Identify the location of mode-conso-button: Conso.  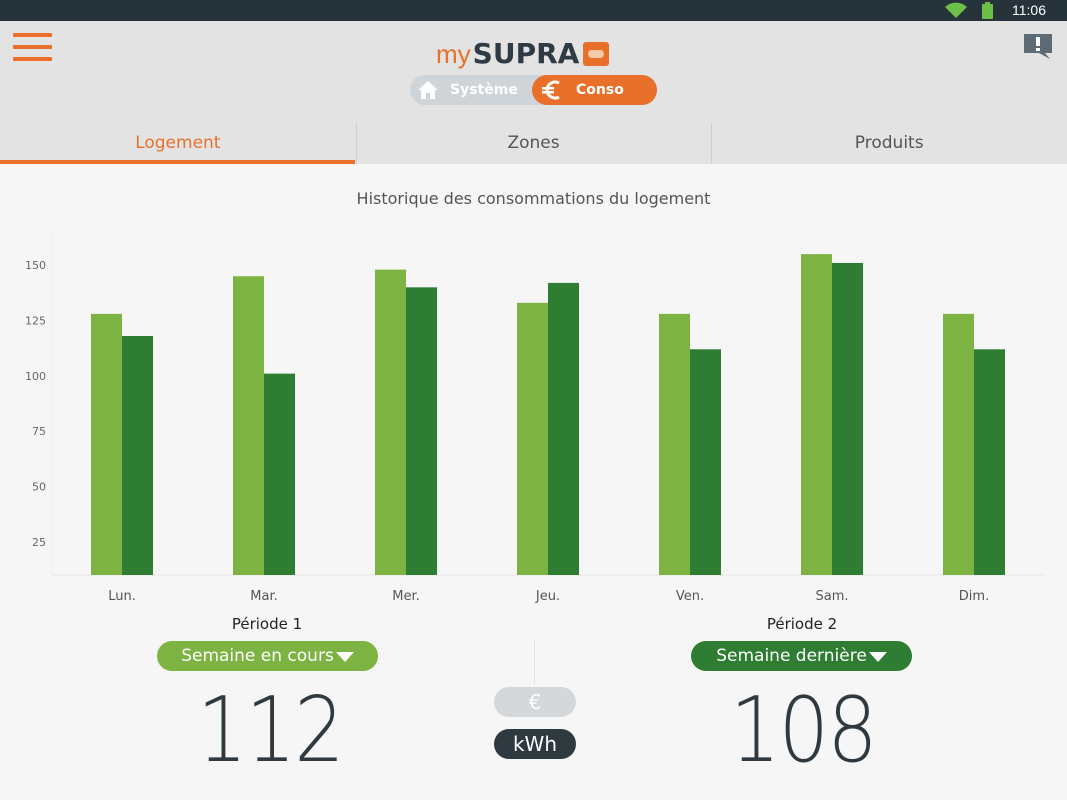
(594, 90).